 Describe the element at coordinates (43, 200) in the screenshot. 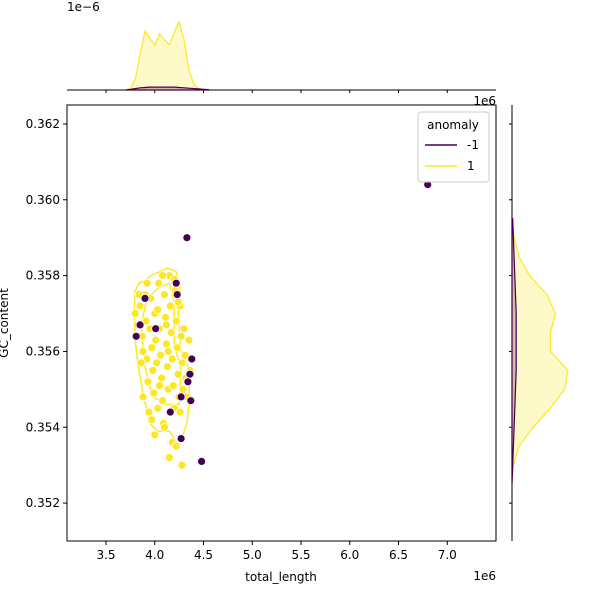

I see `y-tick-label: 0.360` at that location.